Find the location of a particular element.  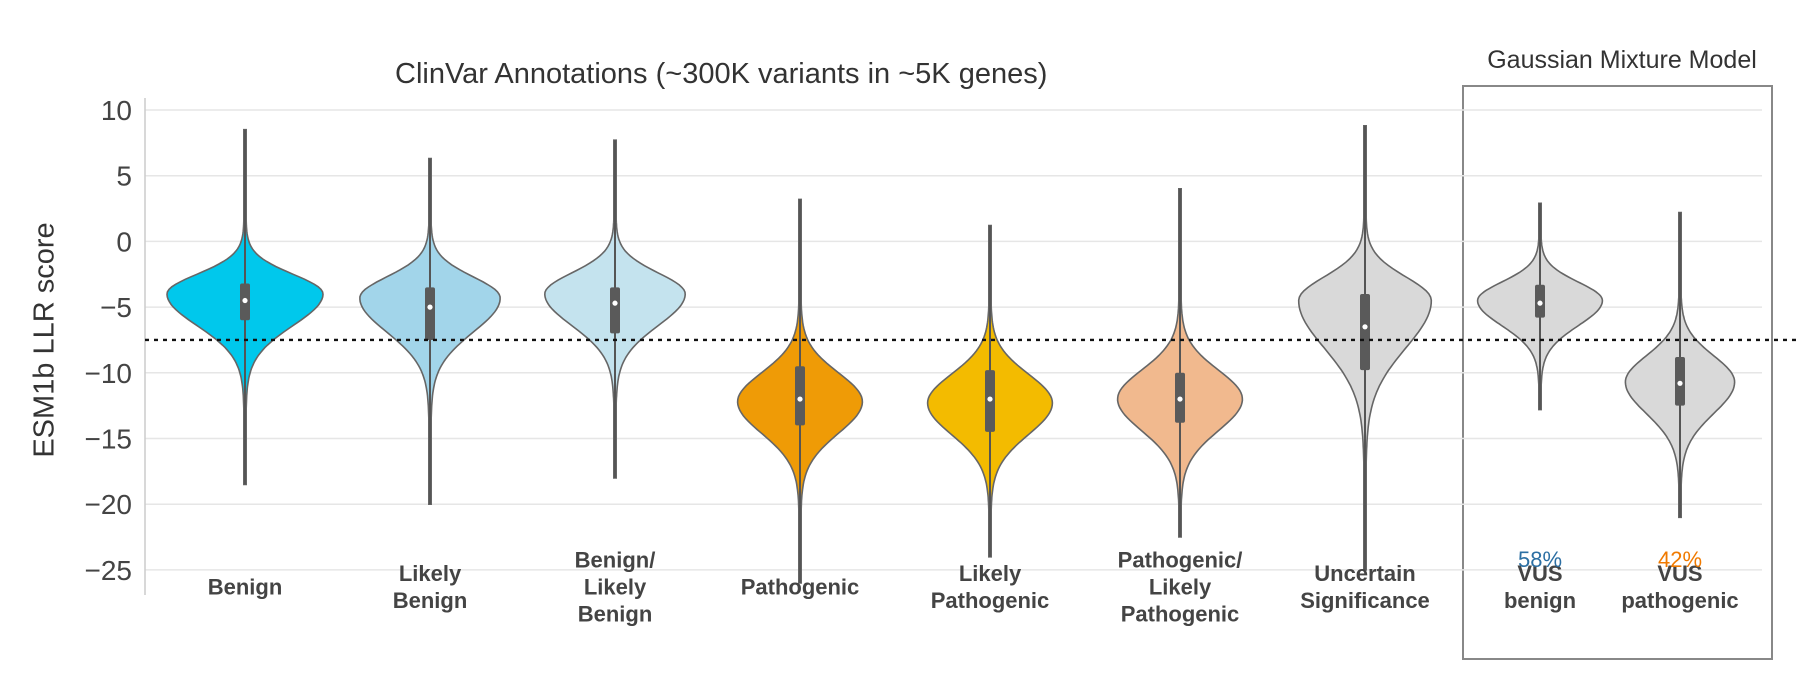

y-tick-label: 5 is located at coordinates (124, 176).